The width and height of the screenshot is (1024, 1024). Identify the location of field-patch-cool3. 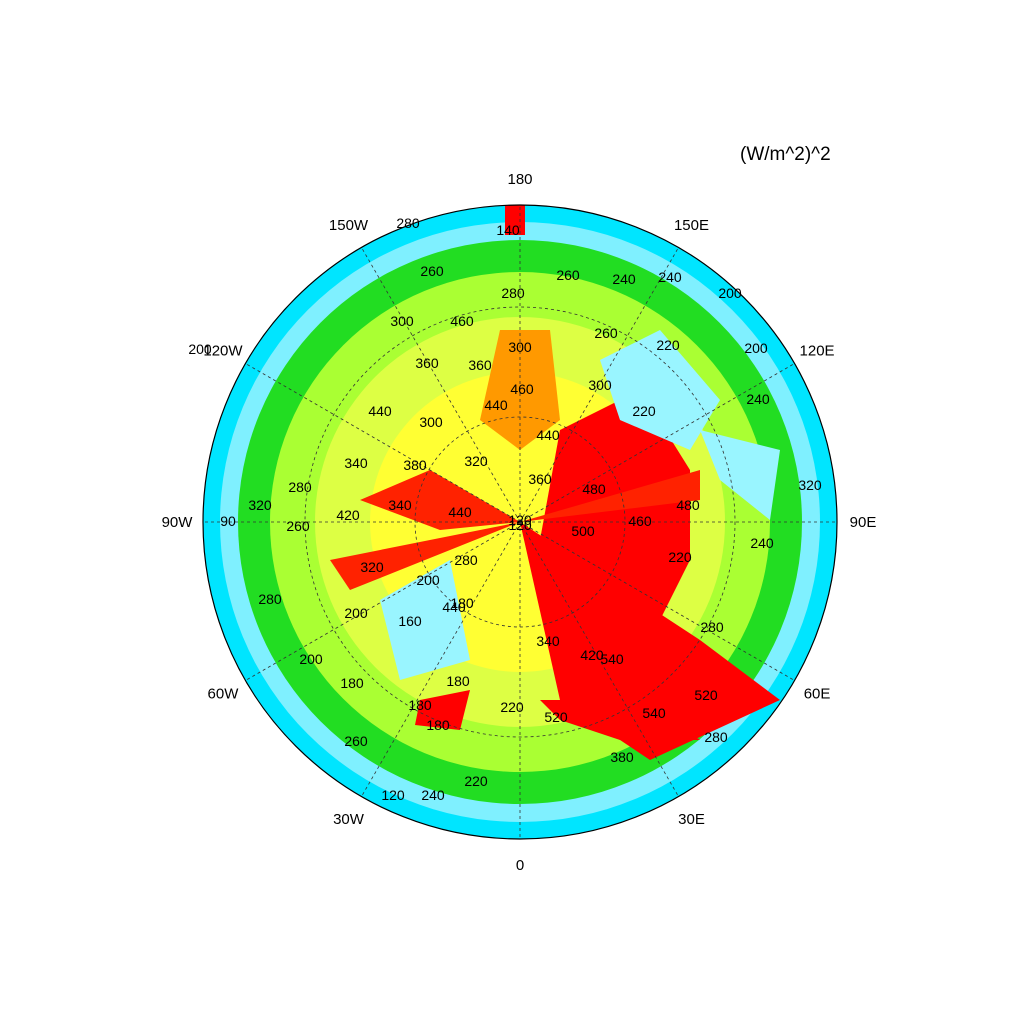
(740, 475).